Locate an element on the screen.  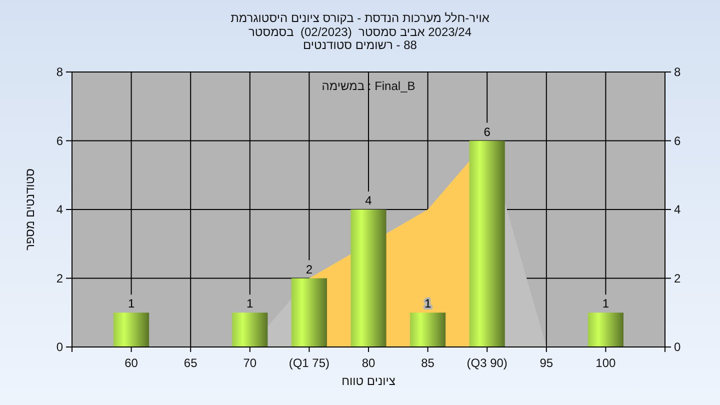
y2-tick-label: 2 is located at coordinates (677, 278).